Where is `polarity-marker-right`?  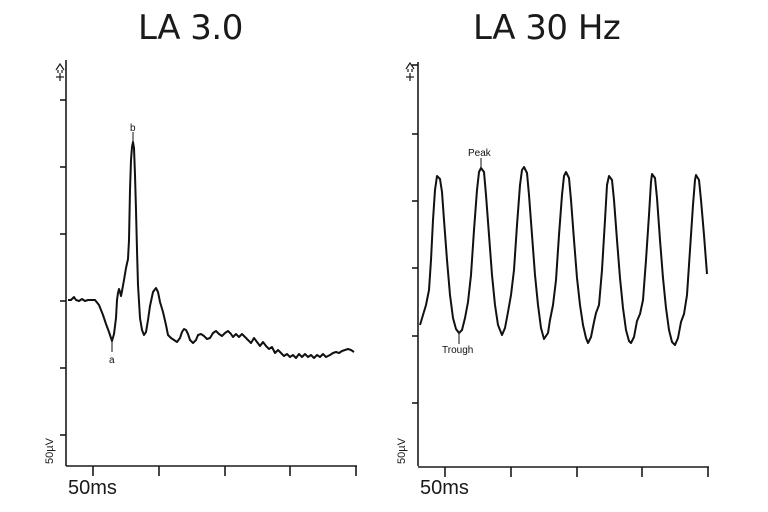 polarity-marker-right is located at coordinates (410, 71).